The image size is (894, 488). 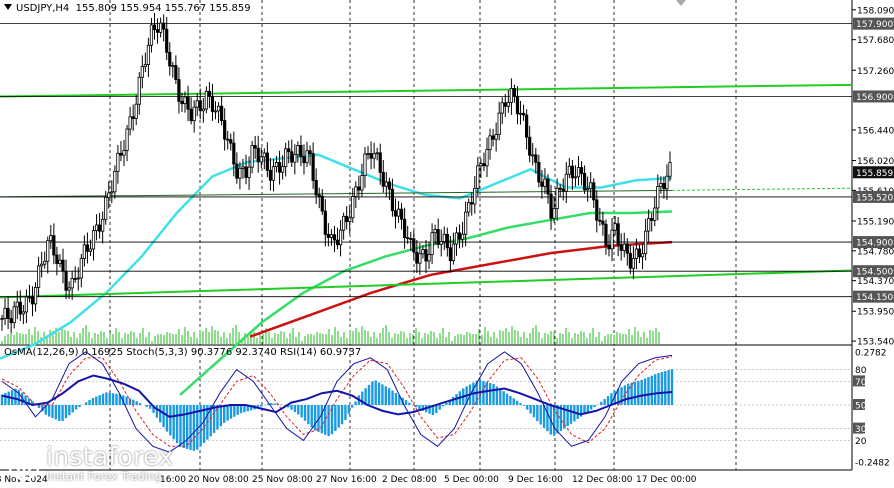 I want to click on price-level-tag: 154.900, so click(x=874, y=244).